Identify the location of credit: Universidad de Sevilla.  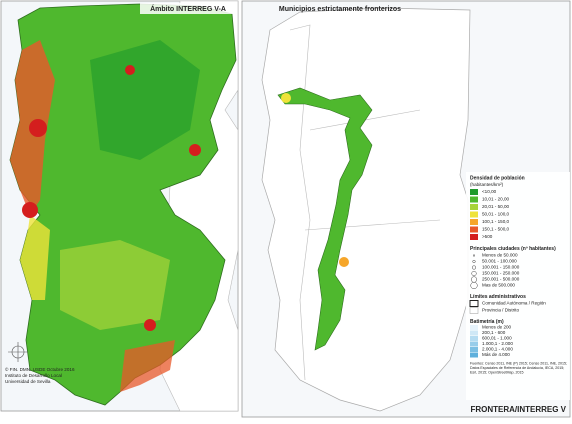
(28, 381).